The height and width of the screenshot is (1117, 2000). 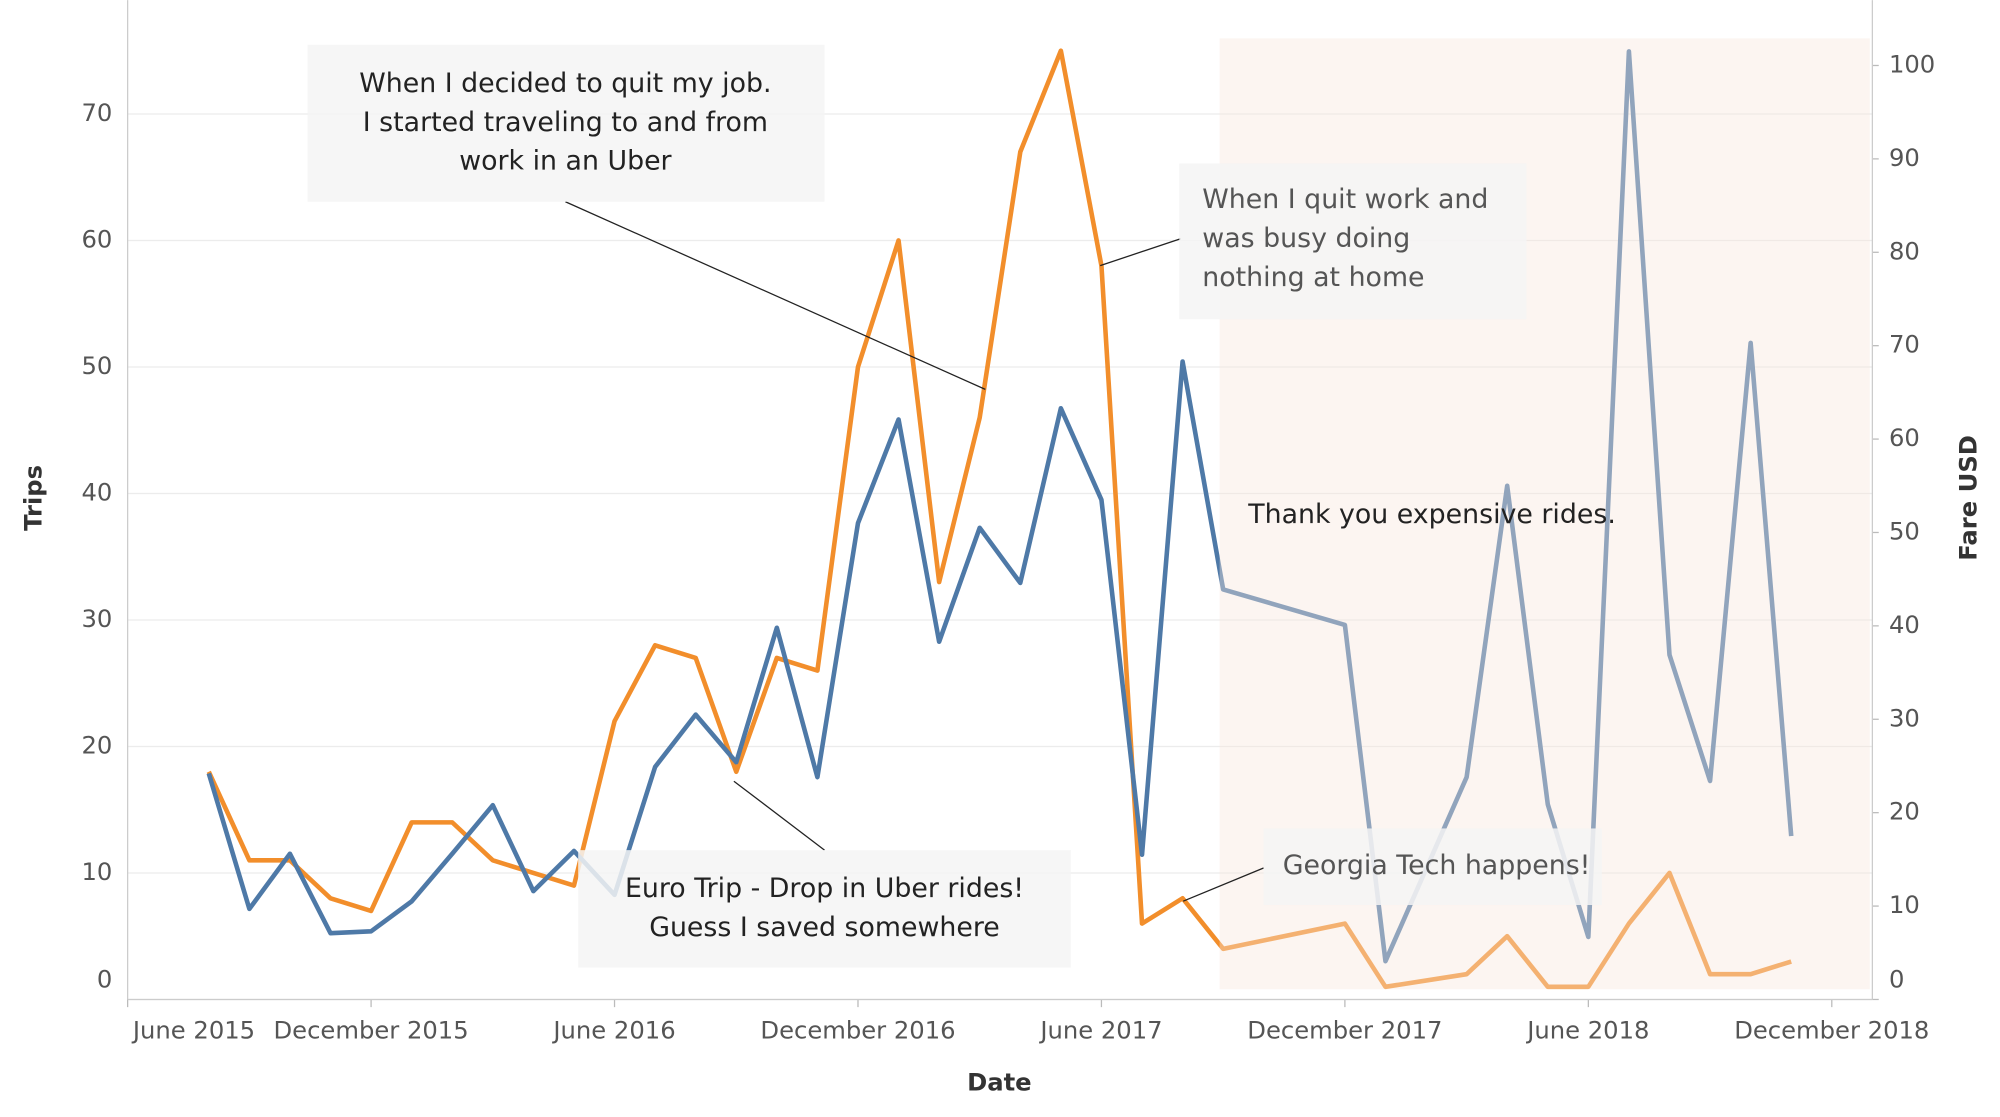 I want to click on y-tick-label: 40, so click(x=96, y=491).